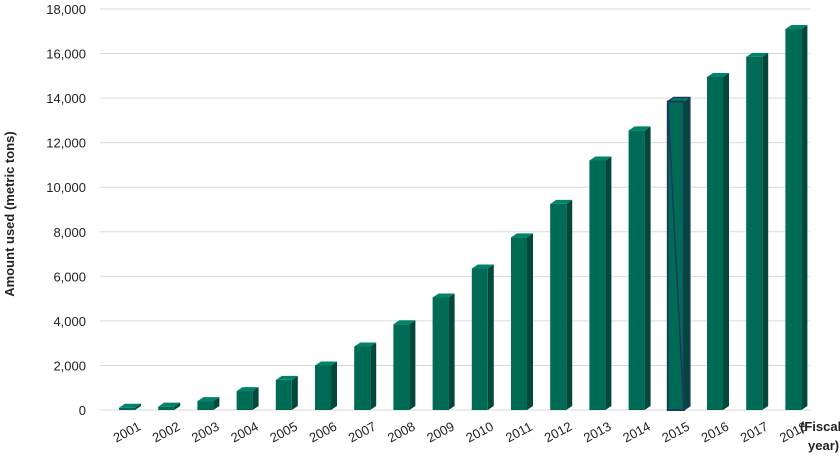 Image resolution: width=840 pixels, height=462 pixels. Describe the element at coordinates (597, 432) in the screenshot. I see `x-tick-label: 2013` at that location.